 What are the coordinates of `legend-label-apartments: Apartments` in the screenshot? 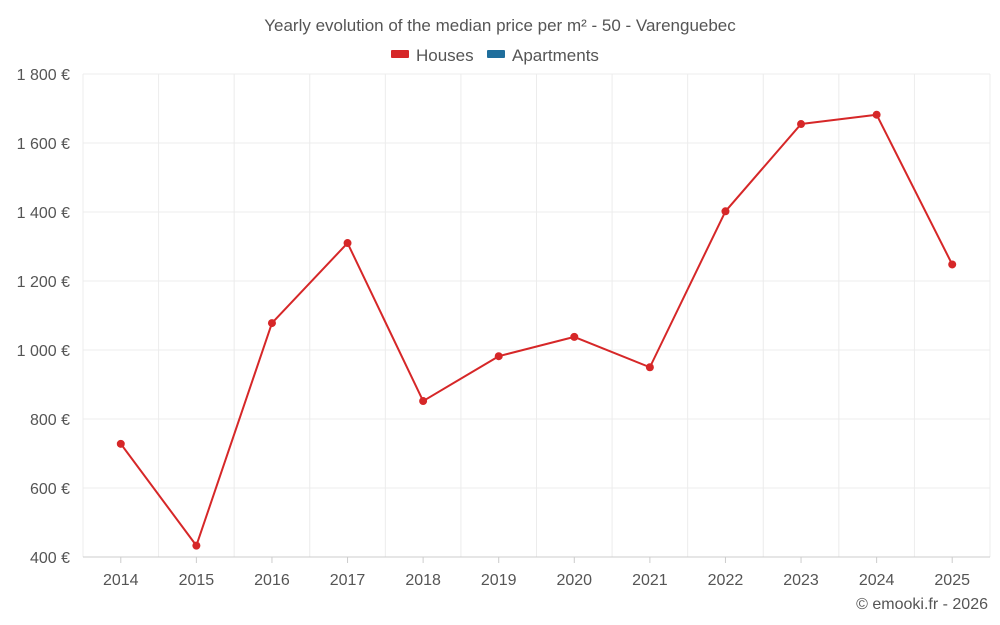 It's located at (555, 55).